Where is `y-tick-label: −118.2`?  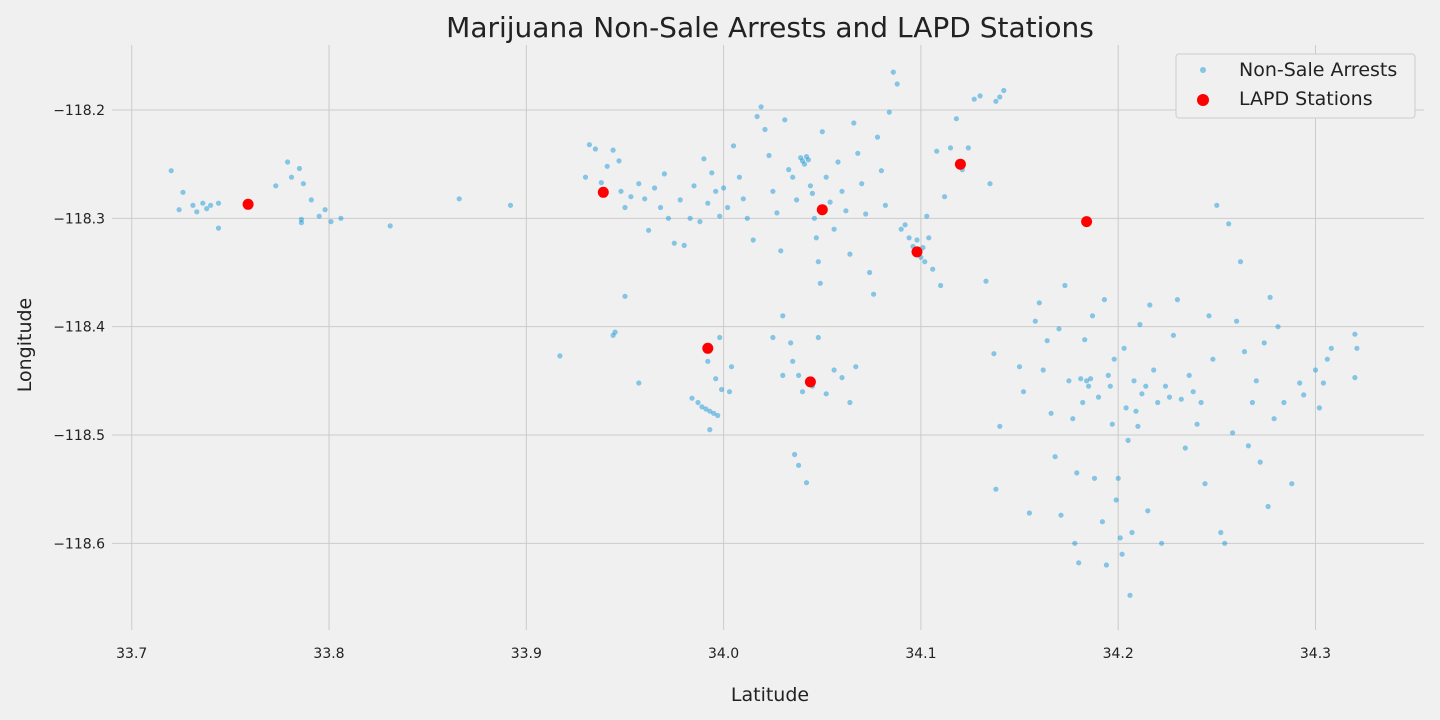 y-tick-label: −118.2 is located at coordinates (79, 111).